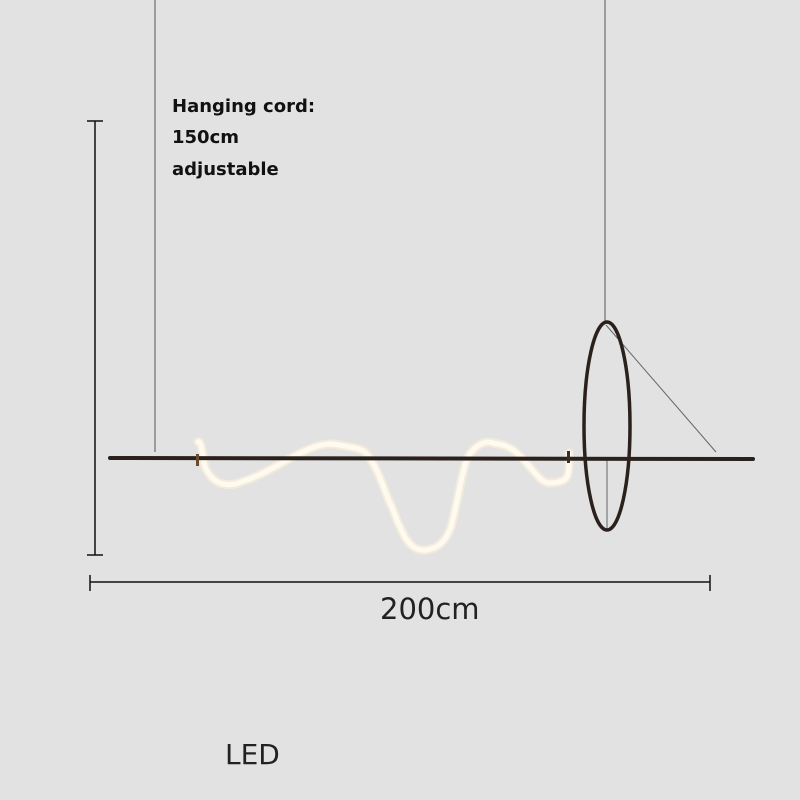  Describe the element at coordinates (252, 754) in the screenshot. I see `light-type-label: LED` at that location.